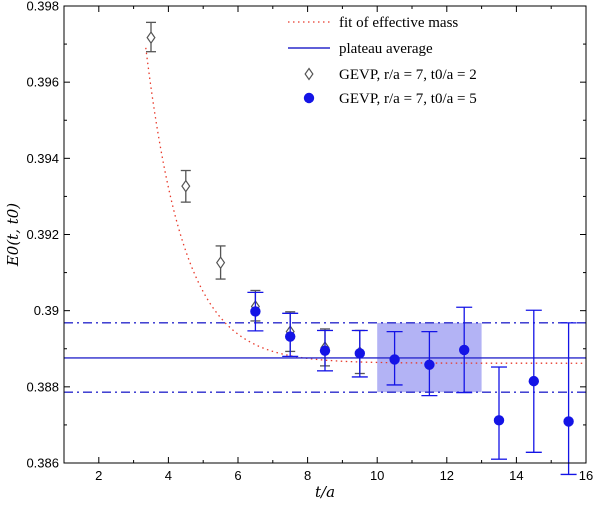  Describe the element at coordinates (398, 23) in the screenshot. I see `legend-fit-label: fit of effective mass` at that location.